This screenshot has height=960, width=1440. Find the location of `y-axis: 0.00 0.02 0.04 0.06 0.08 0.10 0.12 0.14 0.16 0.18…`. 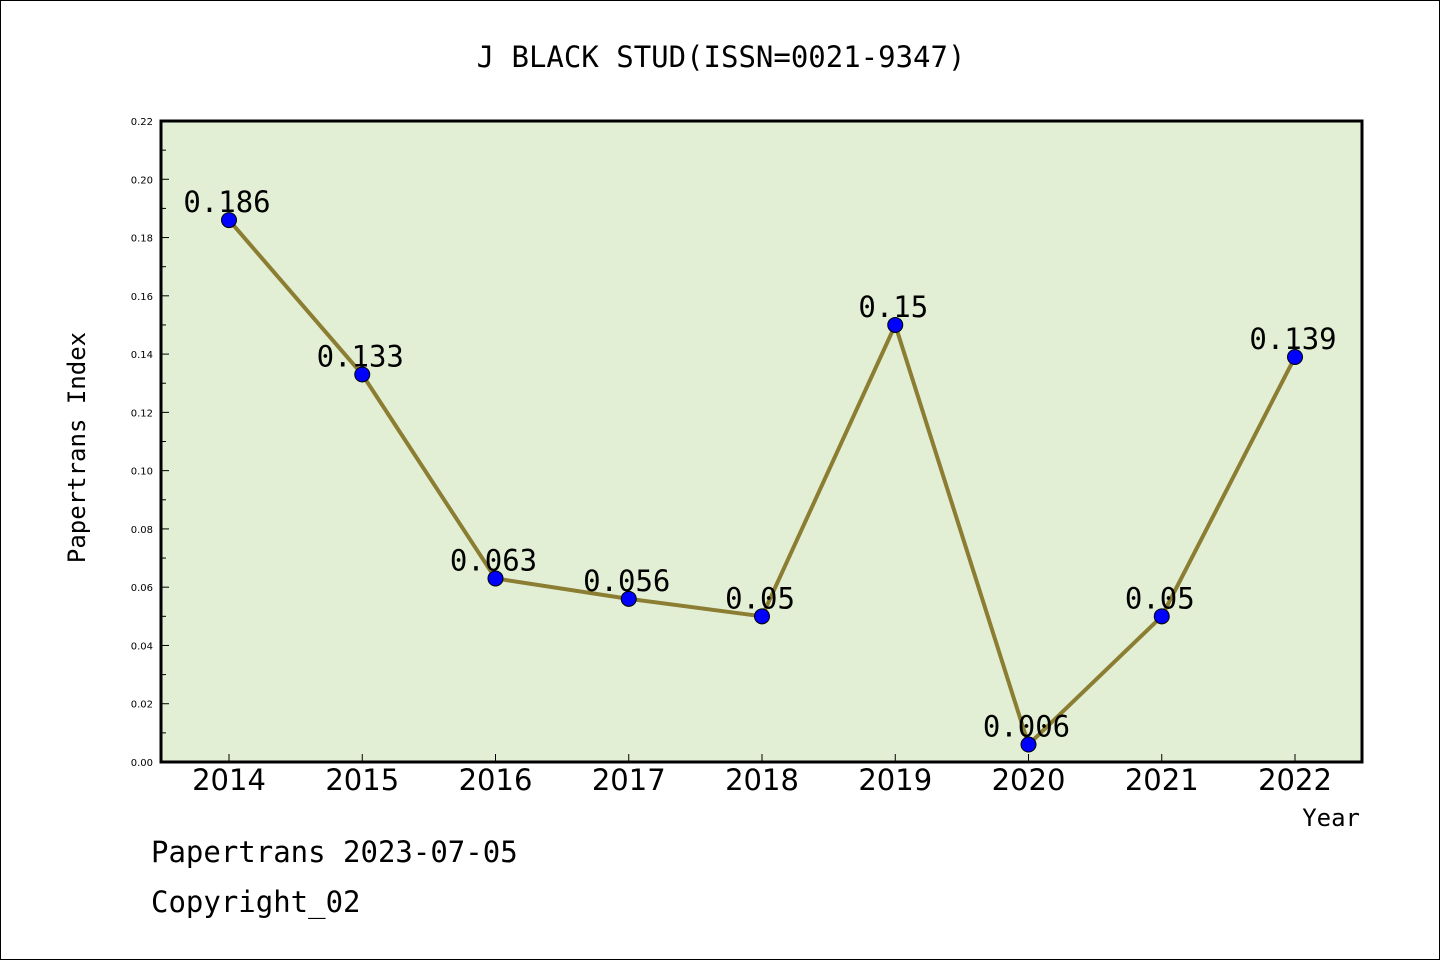

y-axis: 0.00 0.02 0.04 0.06 0.08 0.10 0.12 0.14 0.16 0.18… is located at coordinates (150, 443).